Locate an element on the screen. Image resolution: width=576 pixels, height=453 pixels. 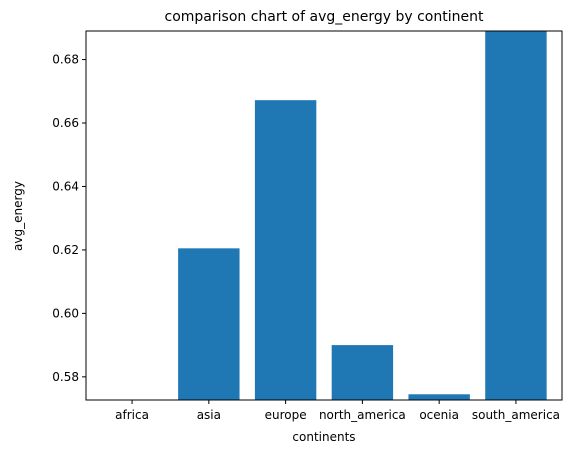
x-tick-label-africa: africa is located at coordinates (132, 415).